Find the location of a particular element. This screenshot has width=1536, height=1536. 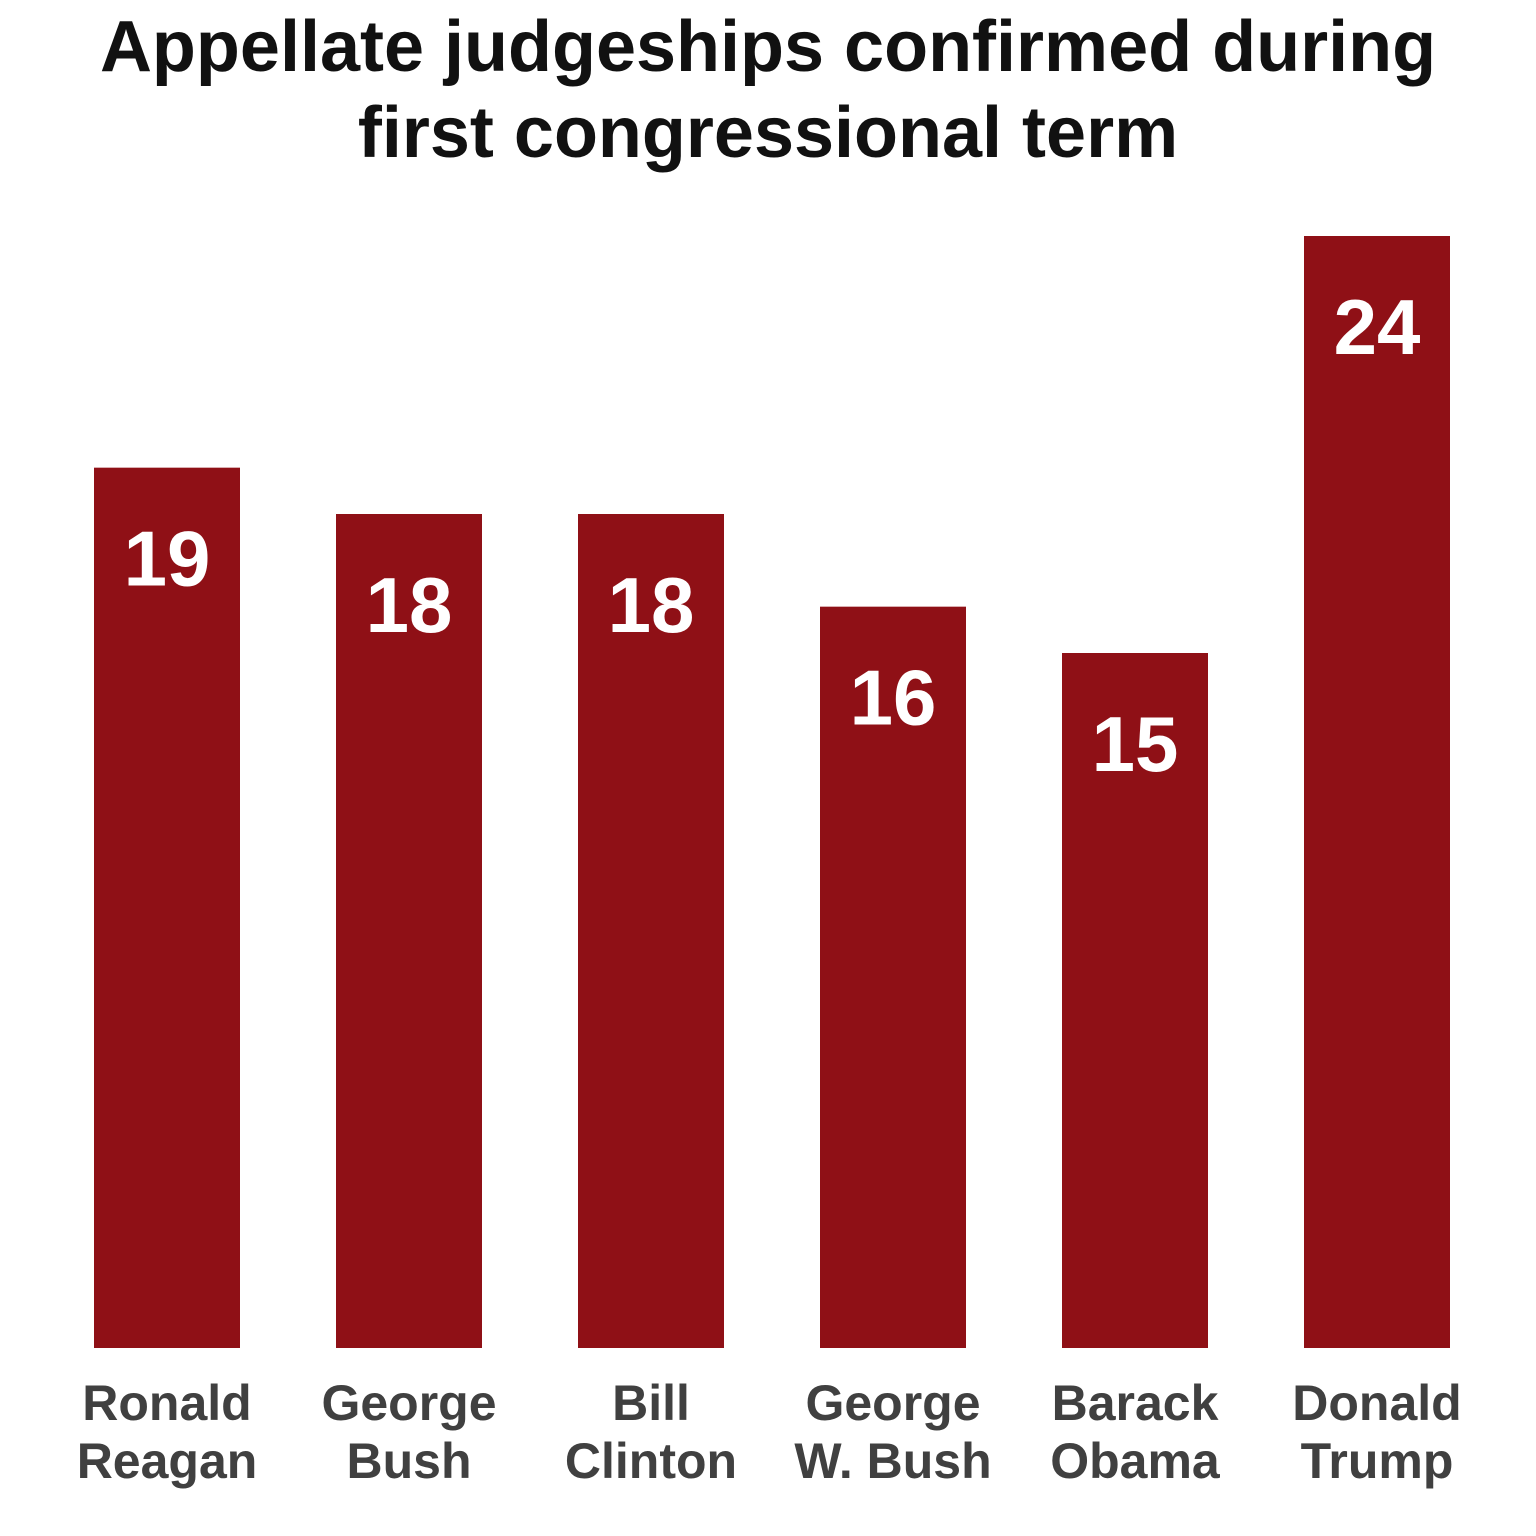

bar-value-label-3: 16 is located at coordinates (893, 698).